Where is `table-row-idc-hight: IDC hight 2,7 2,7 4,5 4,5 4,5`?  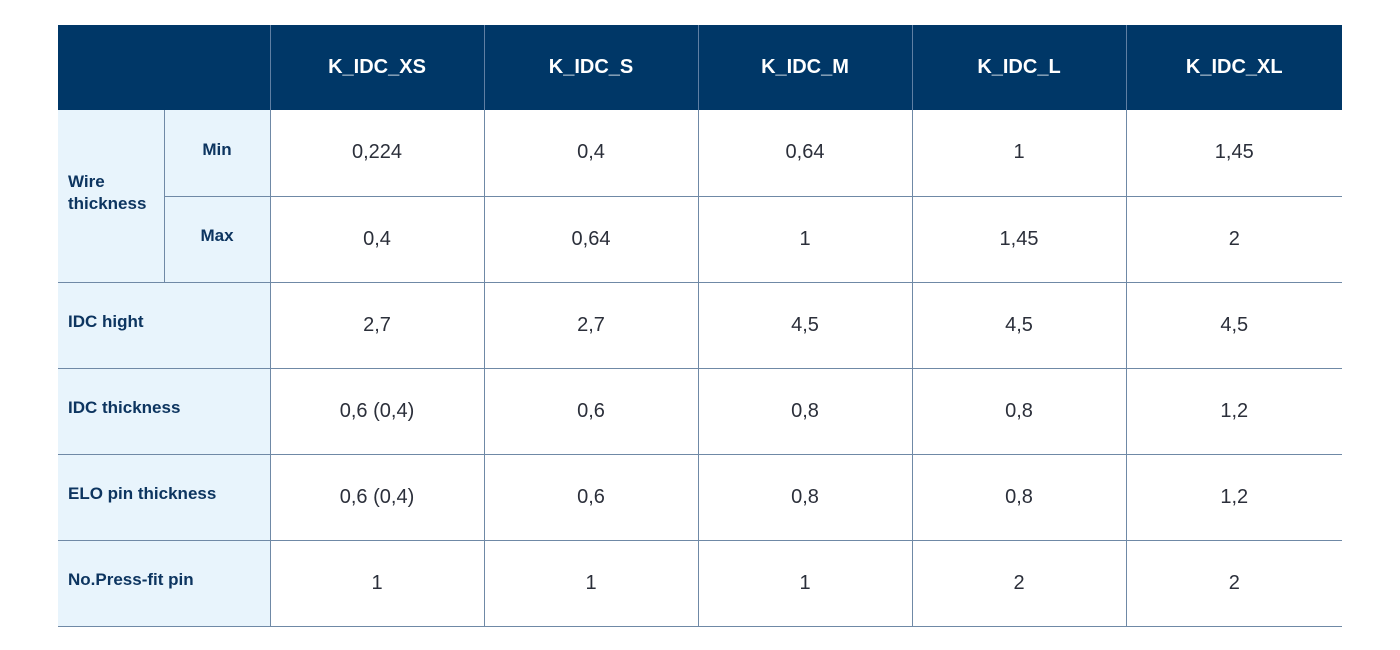
table-row-idc-hight: IDC hight 2,7 2,7 4,5 4,5 4,5 is located at coordinates (700, 325).